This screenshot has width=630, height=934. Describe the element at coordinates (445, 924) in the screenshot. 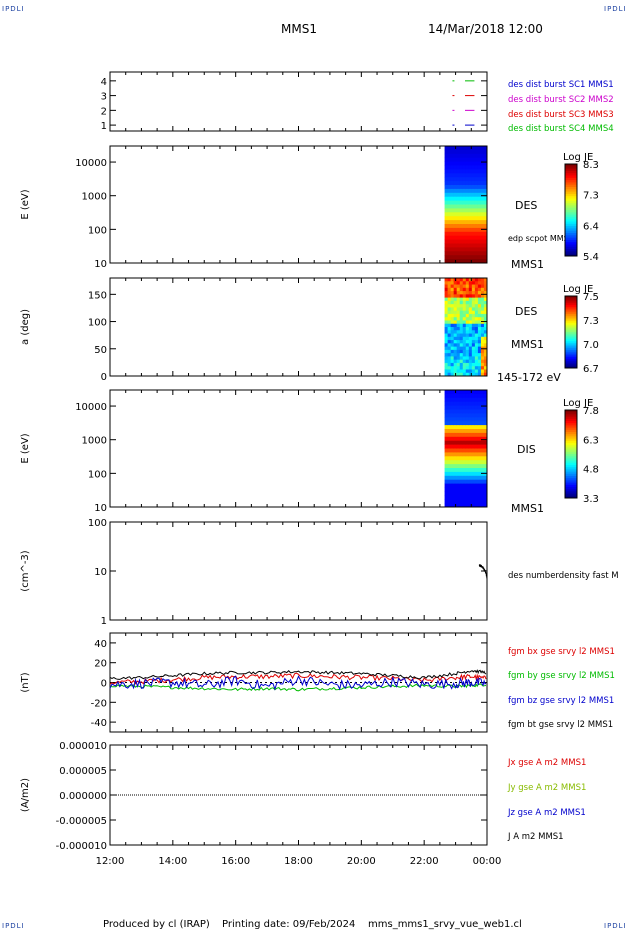

I see `footer-filename: mms_mms1_srvy_vue_web1.cl` at that location.